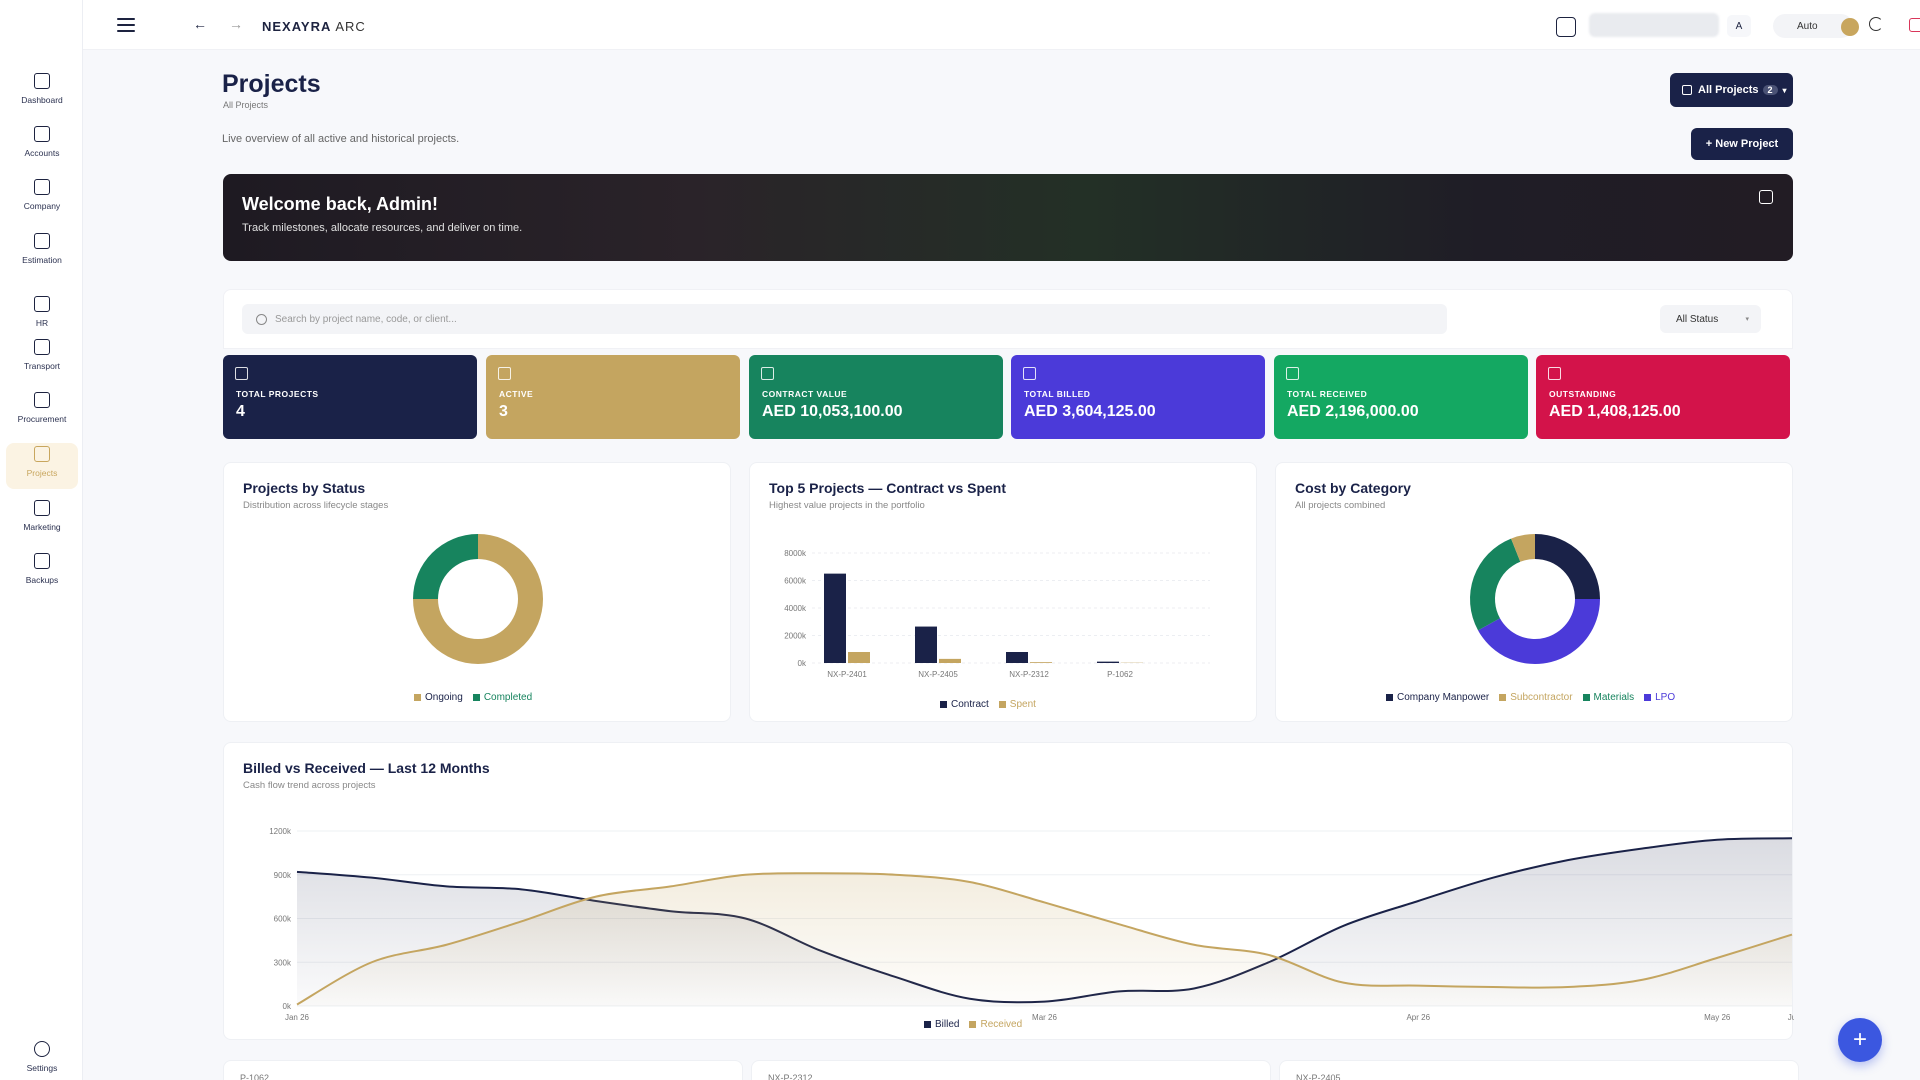  I want to click on sidebar-item-label: Settings, so click(42, 1068).